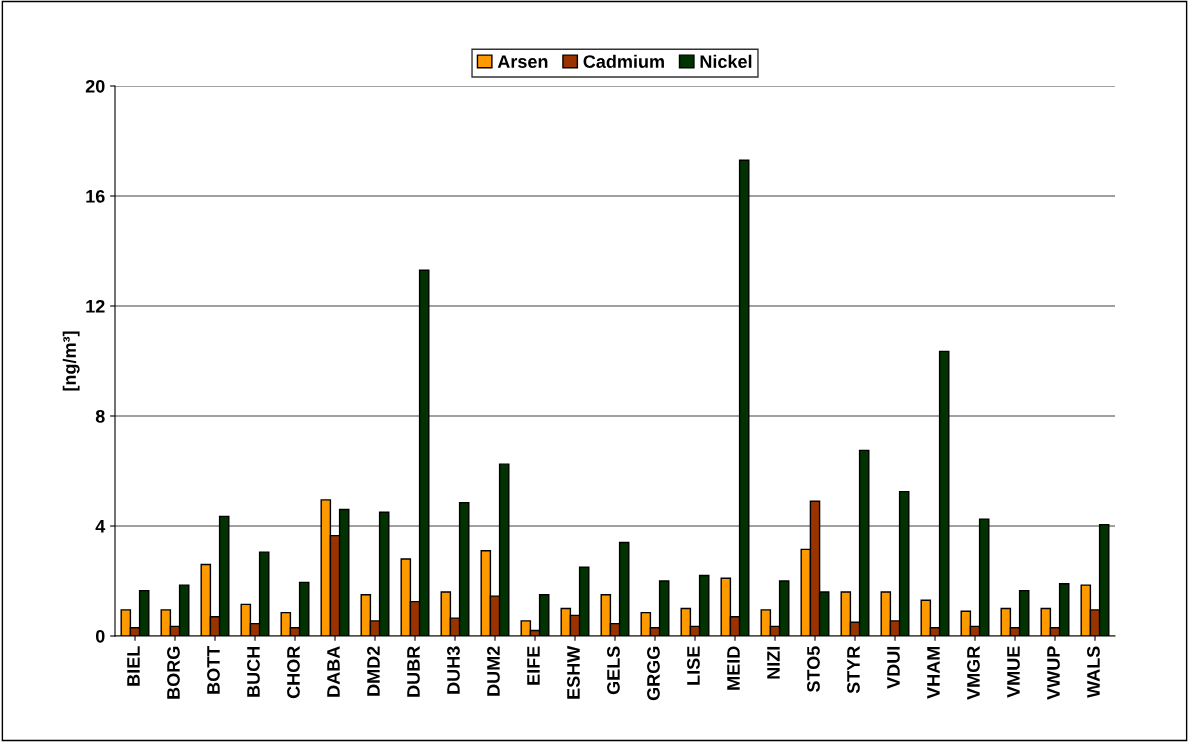 This screenshot has width=1189, height=742. What do you see at coordinates (95, 196) in the screenshot?
I see `y-tick-label: 16` at bounding box center [95, 196].